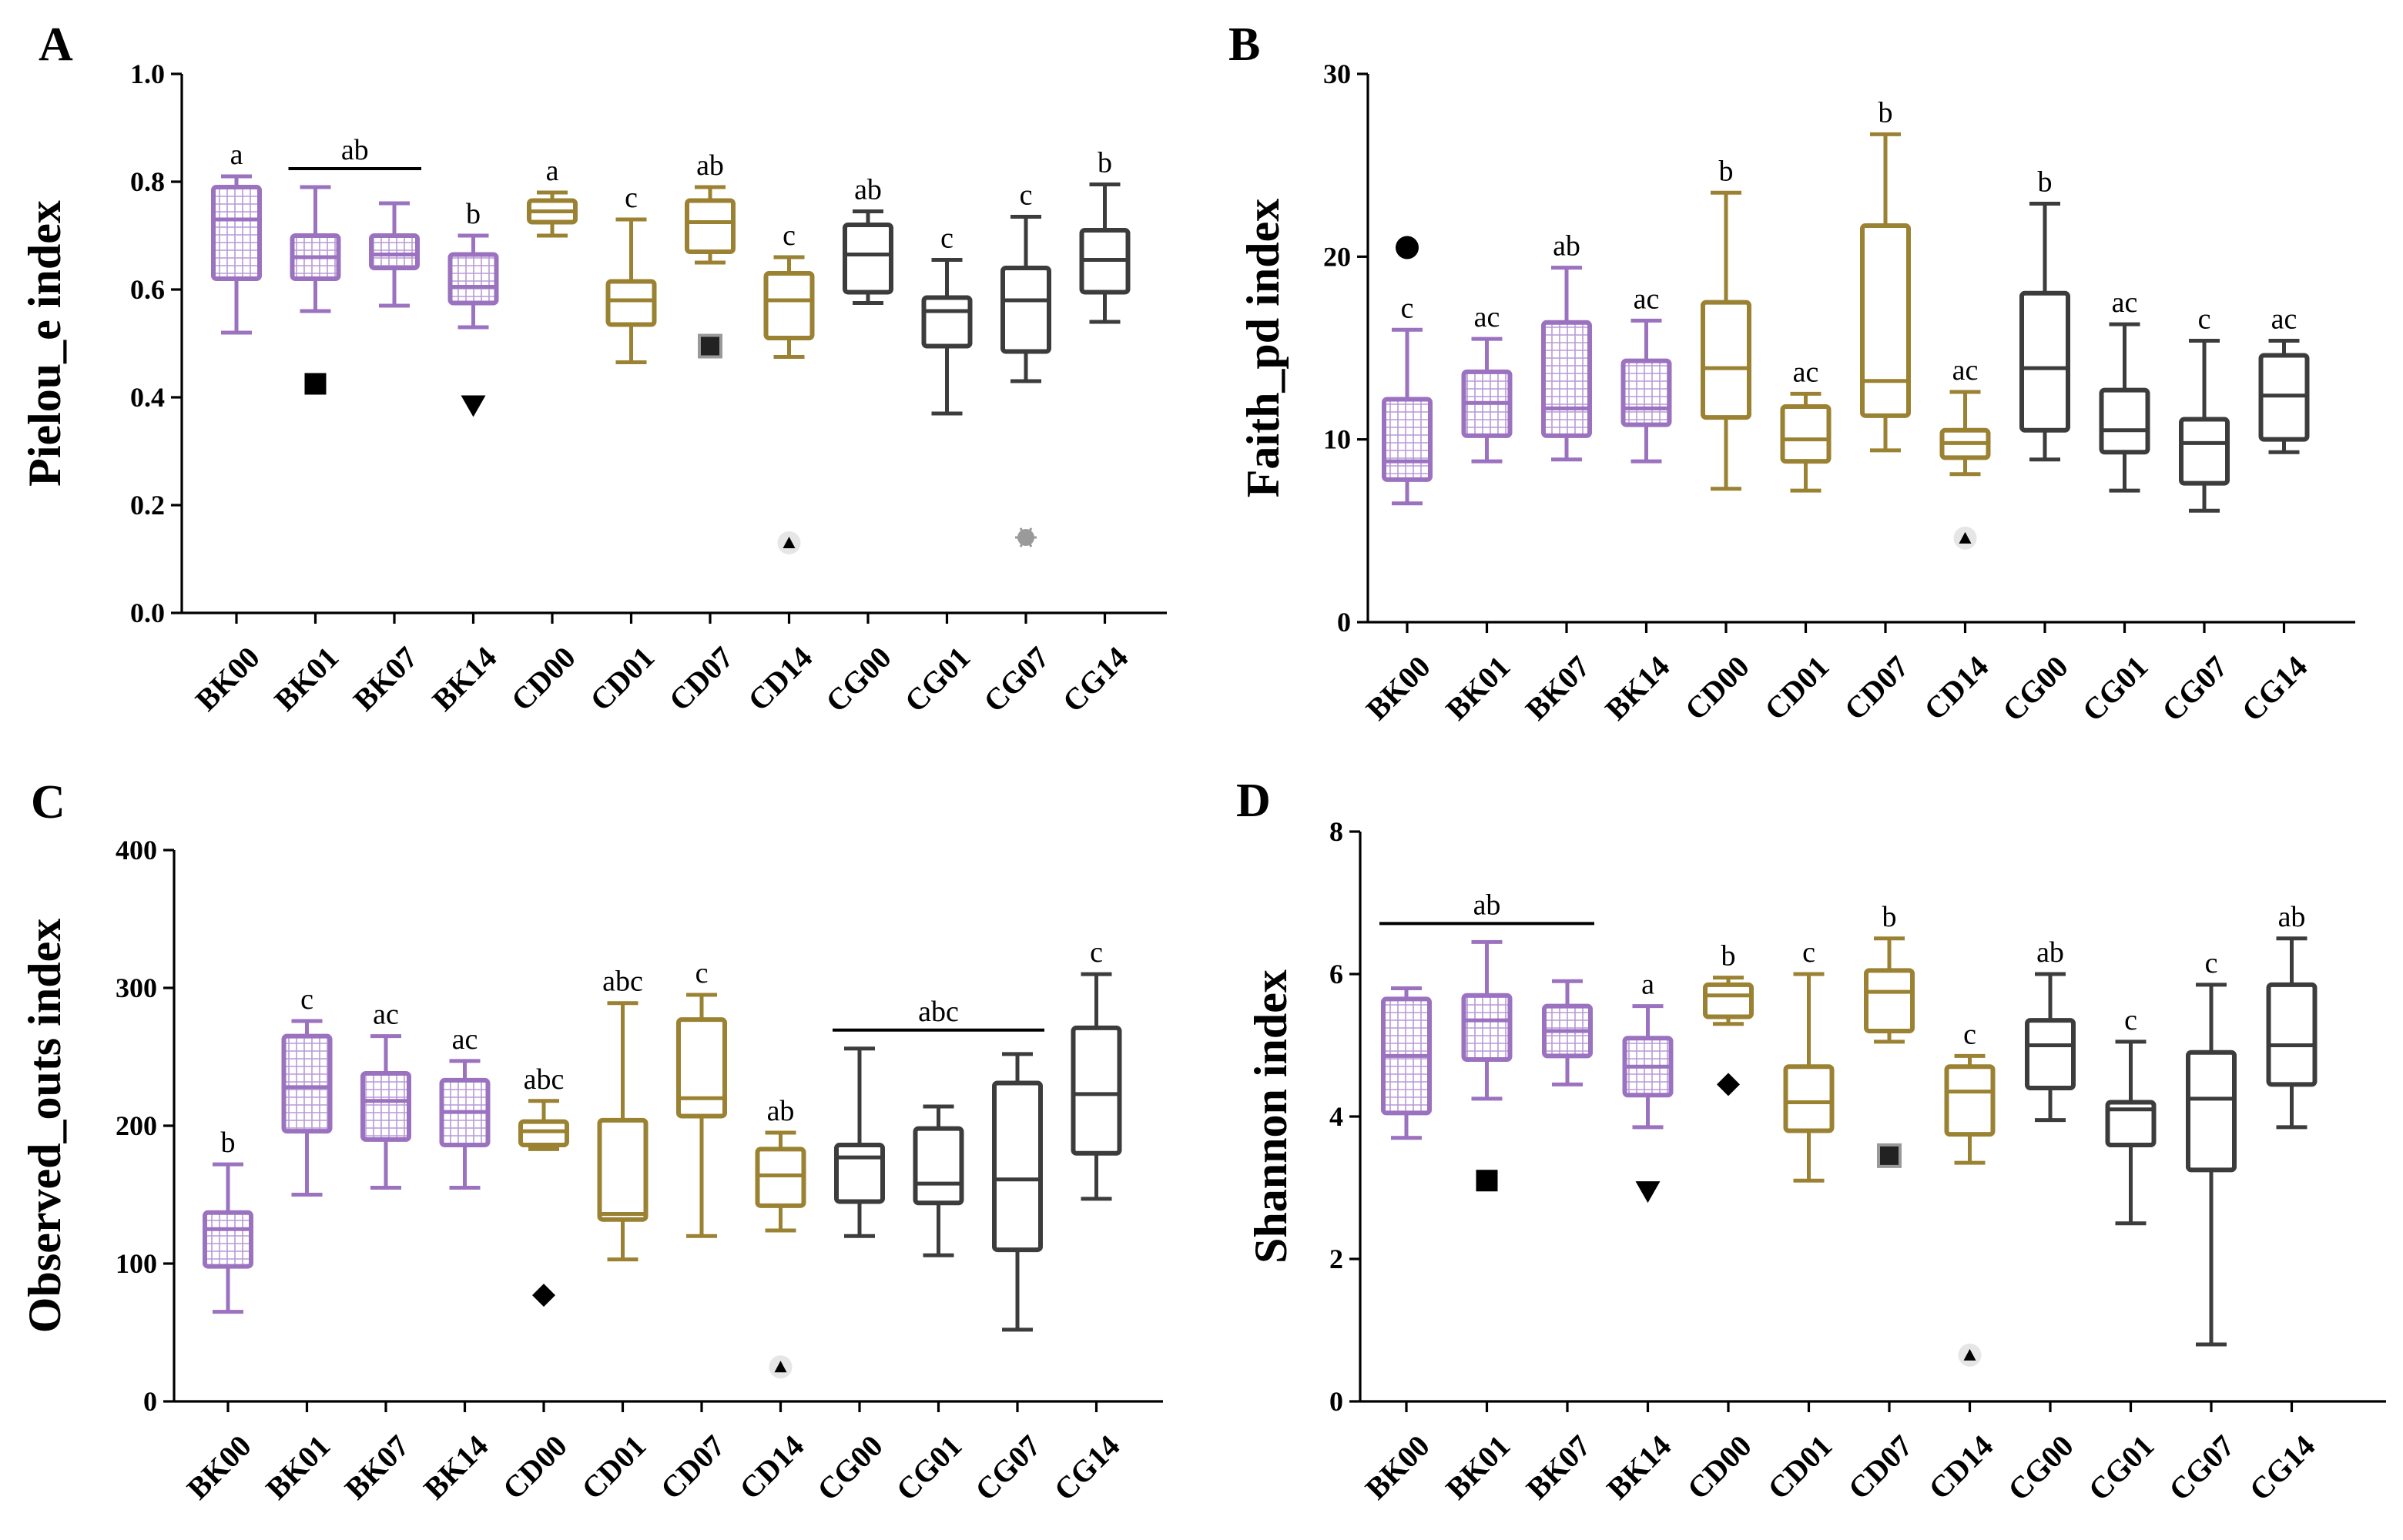 Image resolution: width=2403 pixels, height=1540 pixels. I want to click on y-tick-label: 100, so click(137, 1263).